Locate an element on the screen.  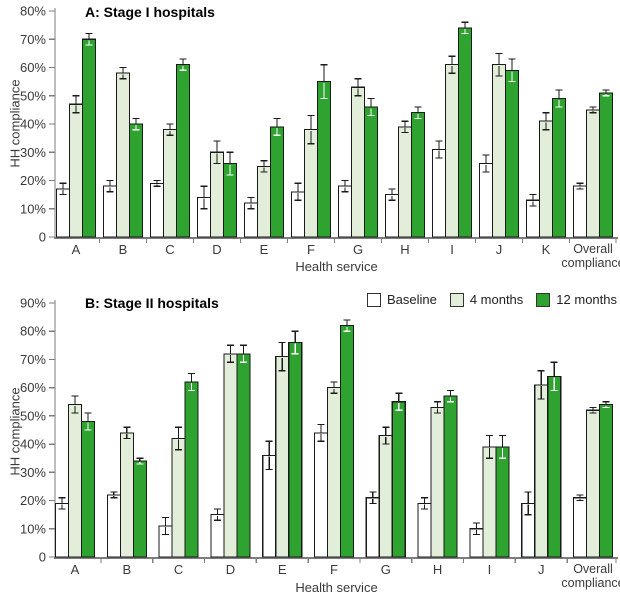
legend-label-baseline: Baseline is located at coordinates (411, 299).